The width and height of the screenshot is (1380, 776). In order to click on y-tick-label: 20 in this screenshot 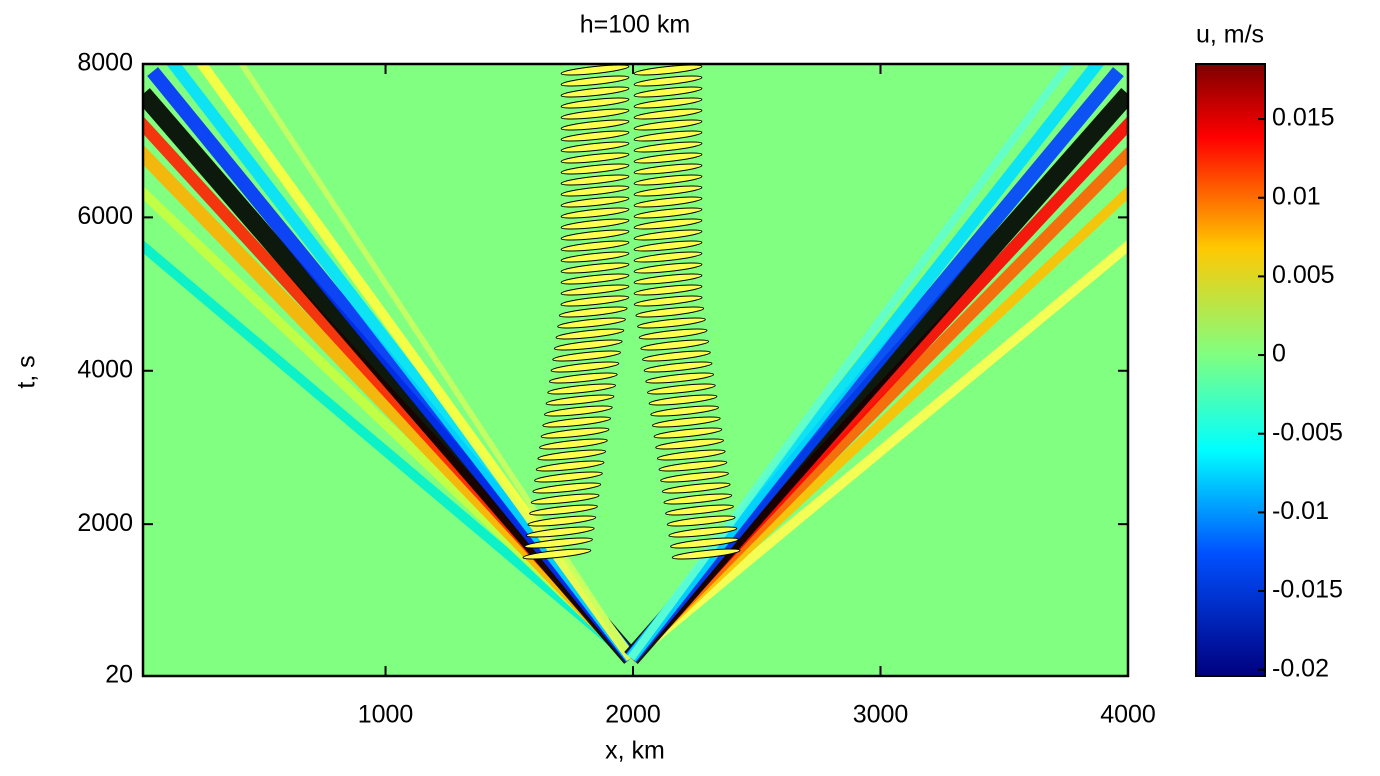, I will do `click(119, 675)`.